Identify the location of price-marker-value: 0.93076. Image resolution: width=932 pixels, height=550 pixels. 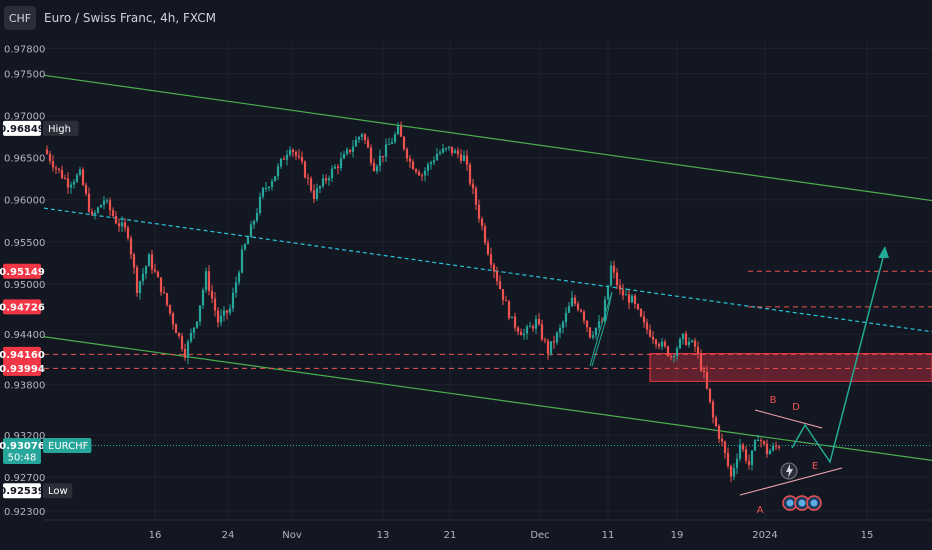
(22, 446).